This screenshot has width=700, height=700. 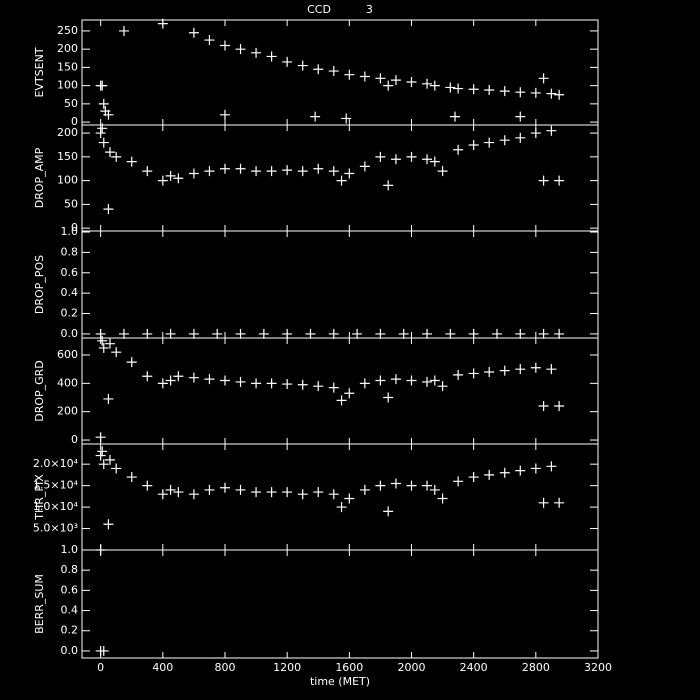 What do you see at coordinates (340, 9) in the screenshot?
I see `chart-title: CCD 3` at bounding box center [340, 9].